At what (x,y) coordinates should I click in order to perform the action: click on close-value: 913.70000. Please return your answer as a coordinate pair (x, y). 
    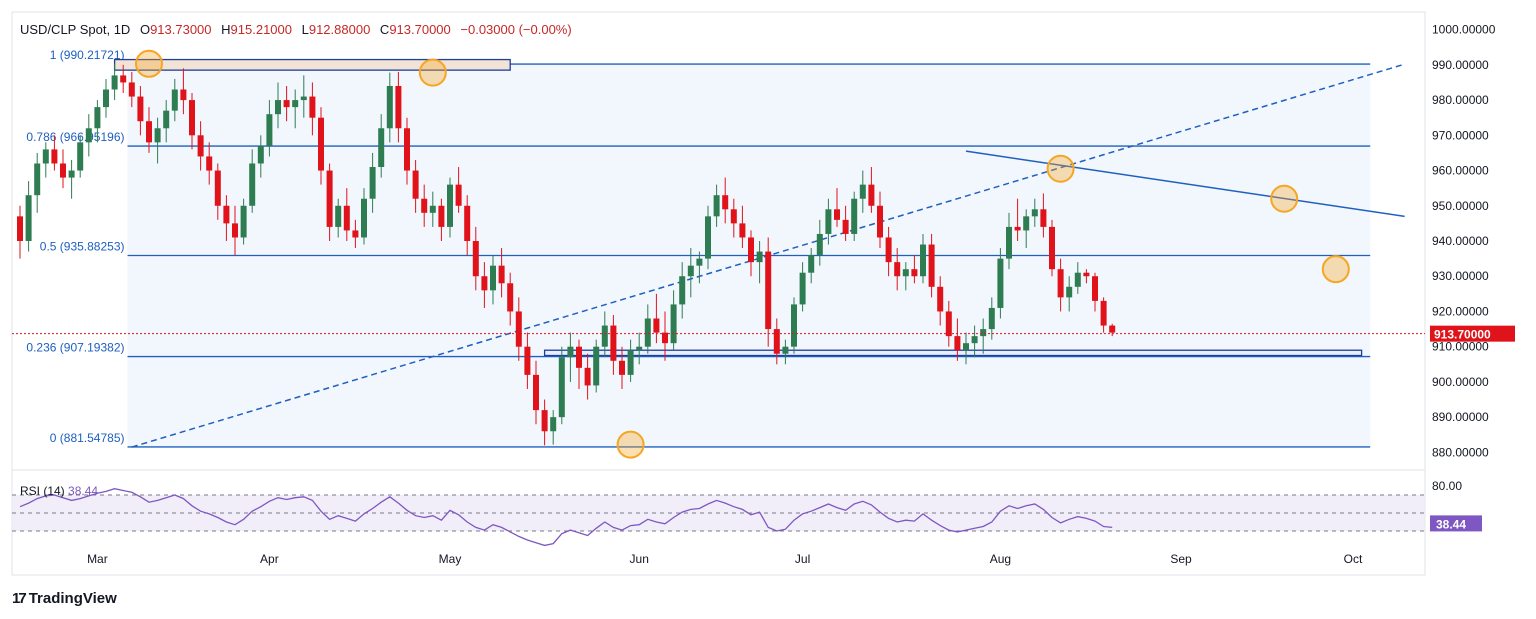
    Looking at the image, I should click on (420, 29).